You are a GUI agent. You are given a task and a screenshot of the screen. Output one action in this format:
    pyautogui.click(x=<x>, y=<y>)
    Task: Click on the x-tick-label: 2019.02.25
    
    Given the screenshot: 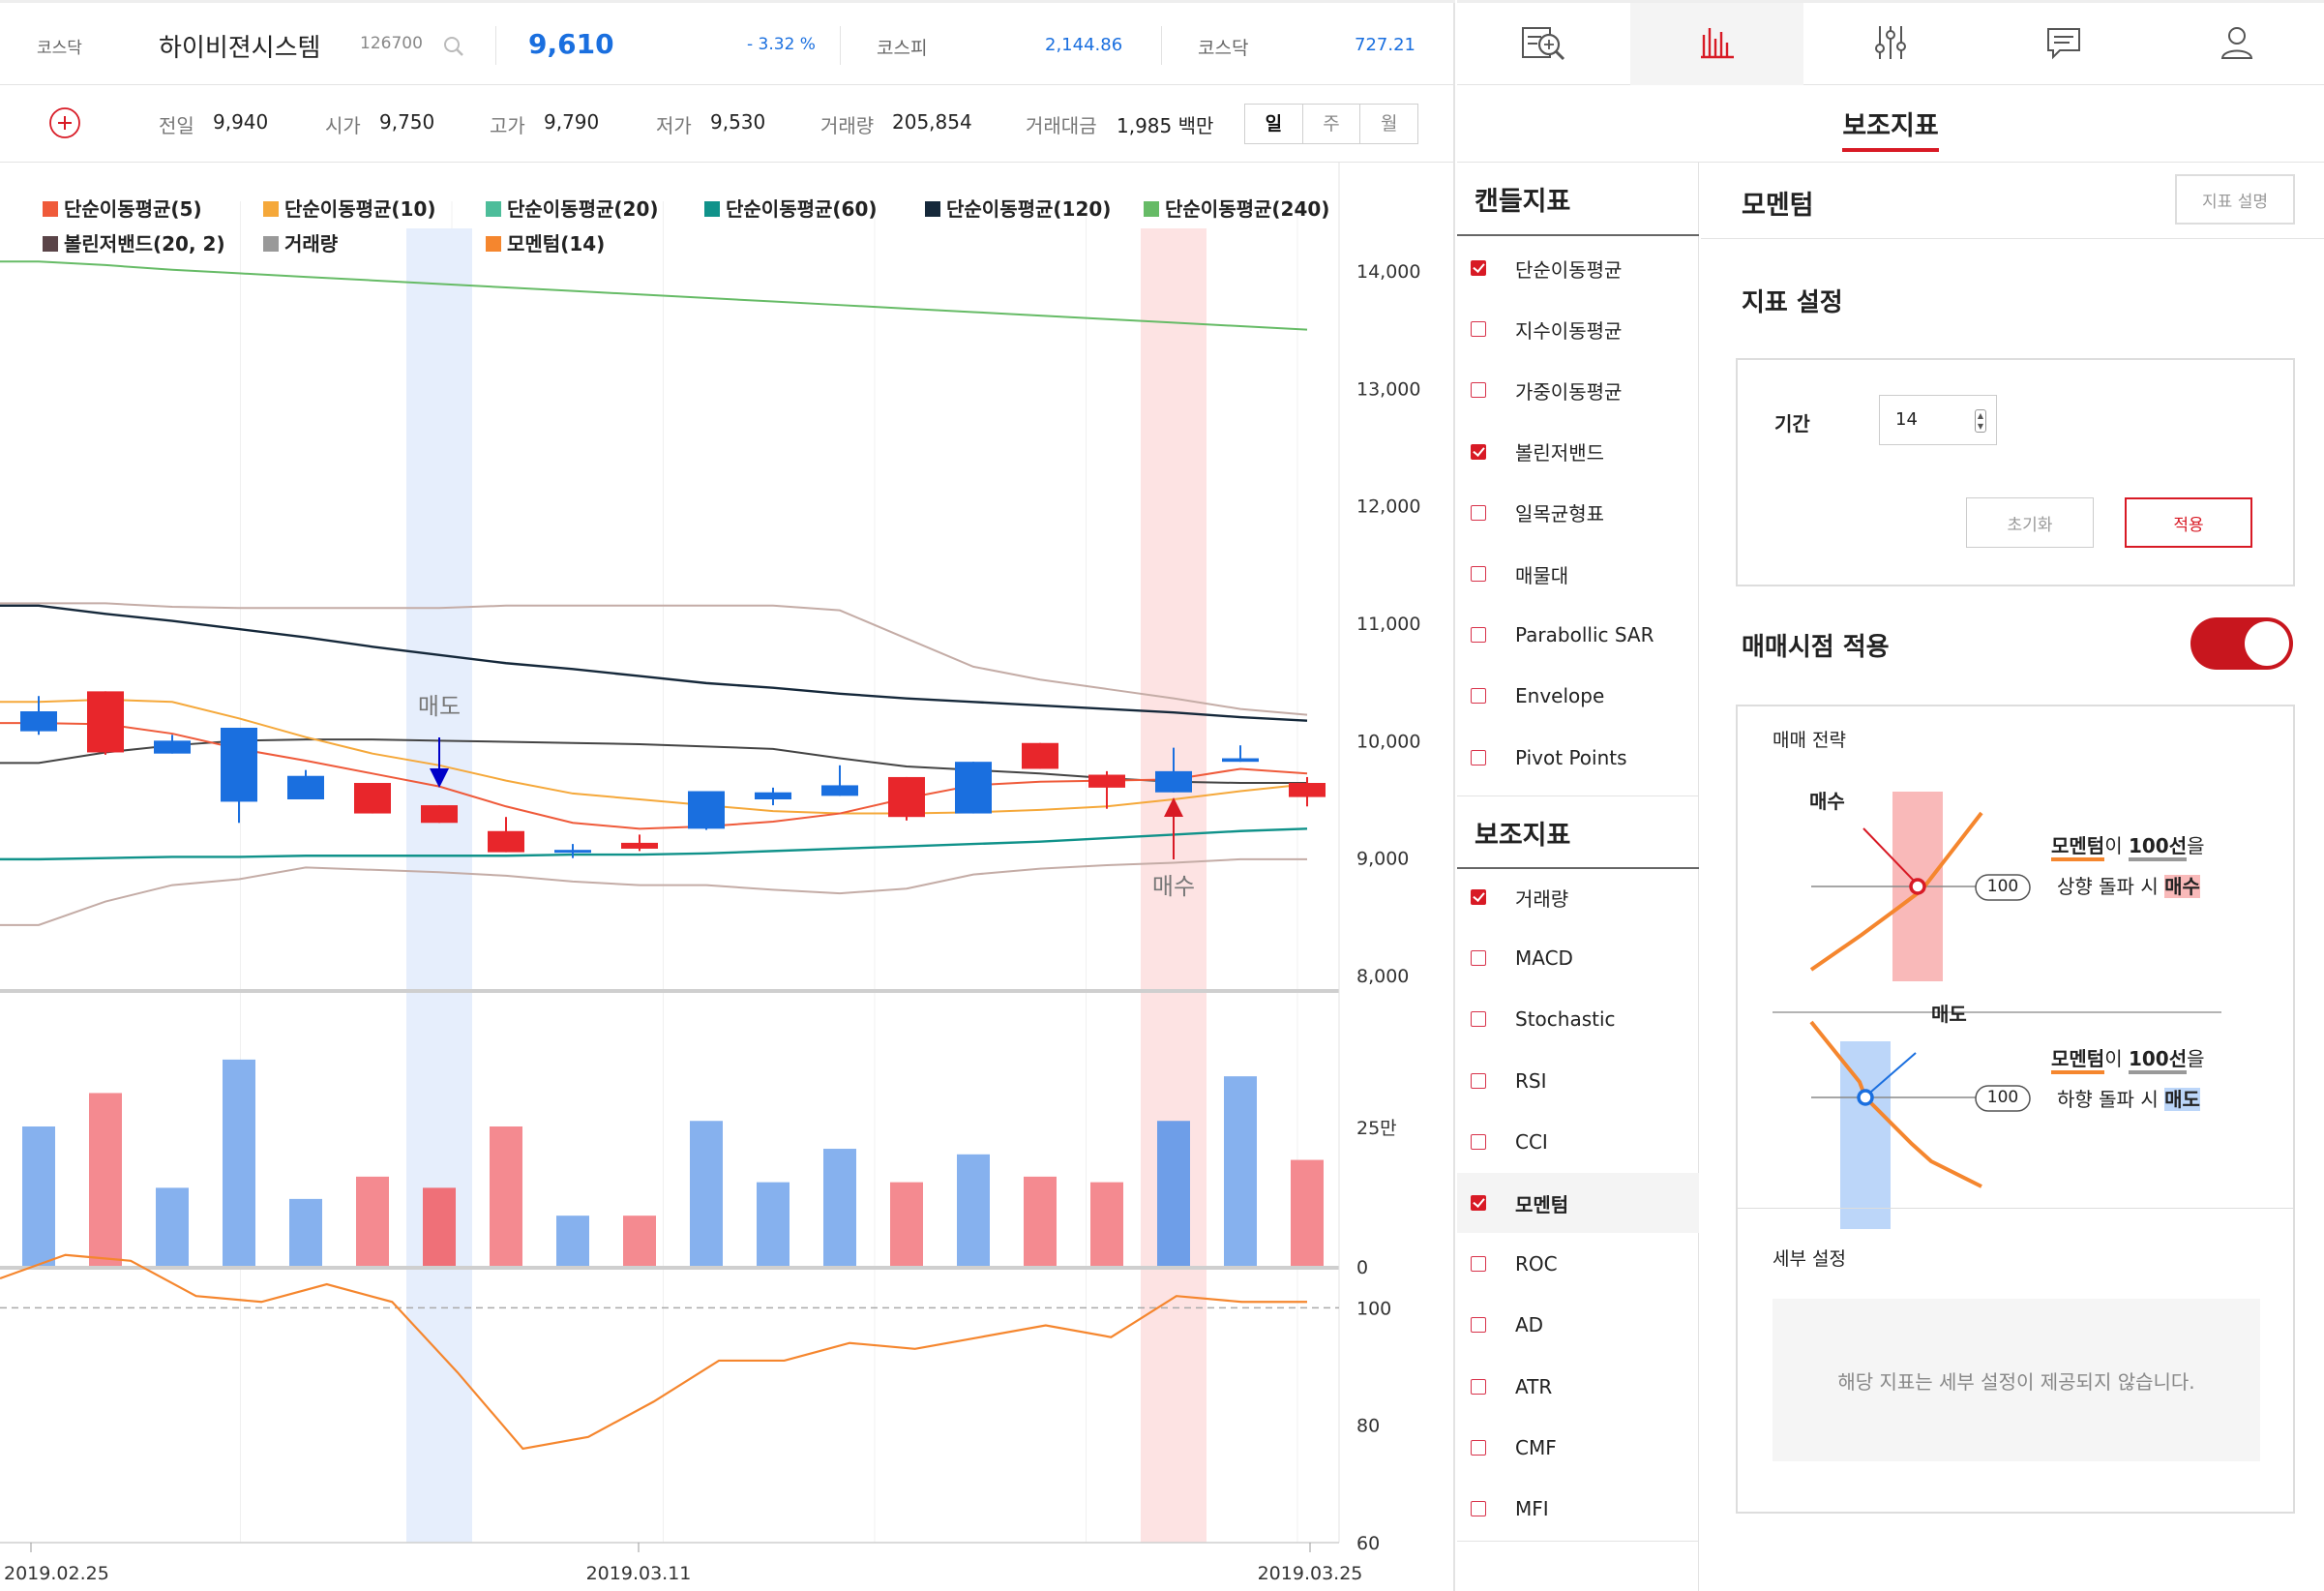 What is the action you would take?
    pyautogui.click(x=57, y=1574)
    